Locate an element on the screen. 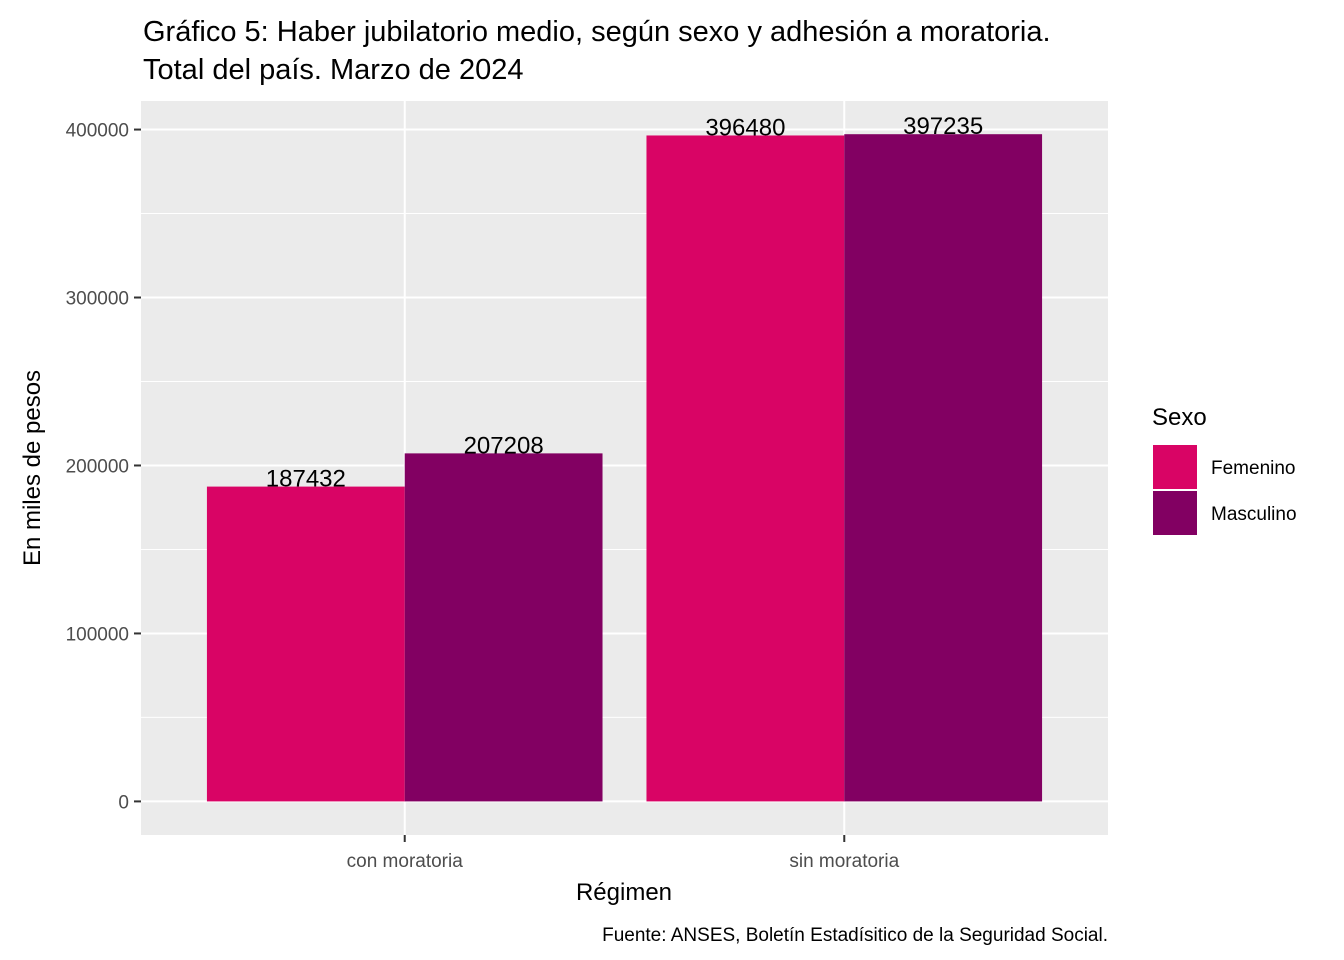 Image resolution: width=1344 pixels, height=960 pixels. data-label: 396480 is located at coordinates (745, 127).